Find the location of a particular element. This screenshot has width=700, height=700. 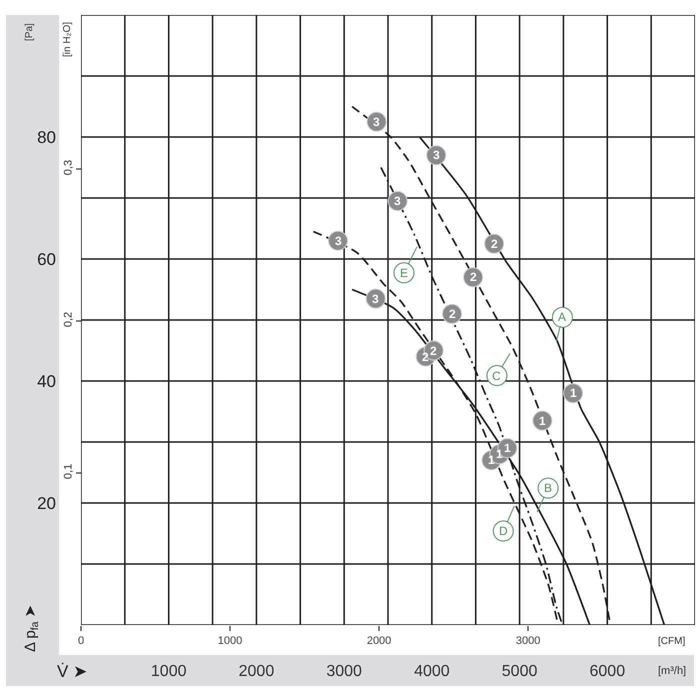

x-axis-title: [m³/h] is located at coordinates (672, 671).